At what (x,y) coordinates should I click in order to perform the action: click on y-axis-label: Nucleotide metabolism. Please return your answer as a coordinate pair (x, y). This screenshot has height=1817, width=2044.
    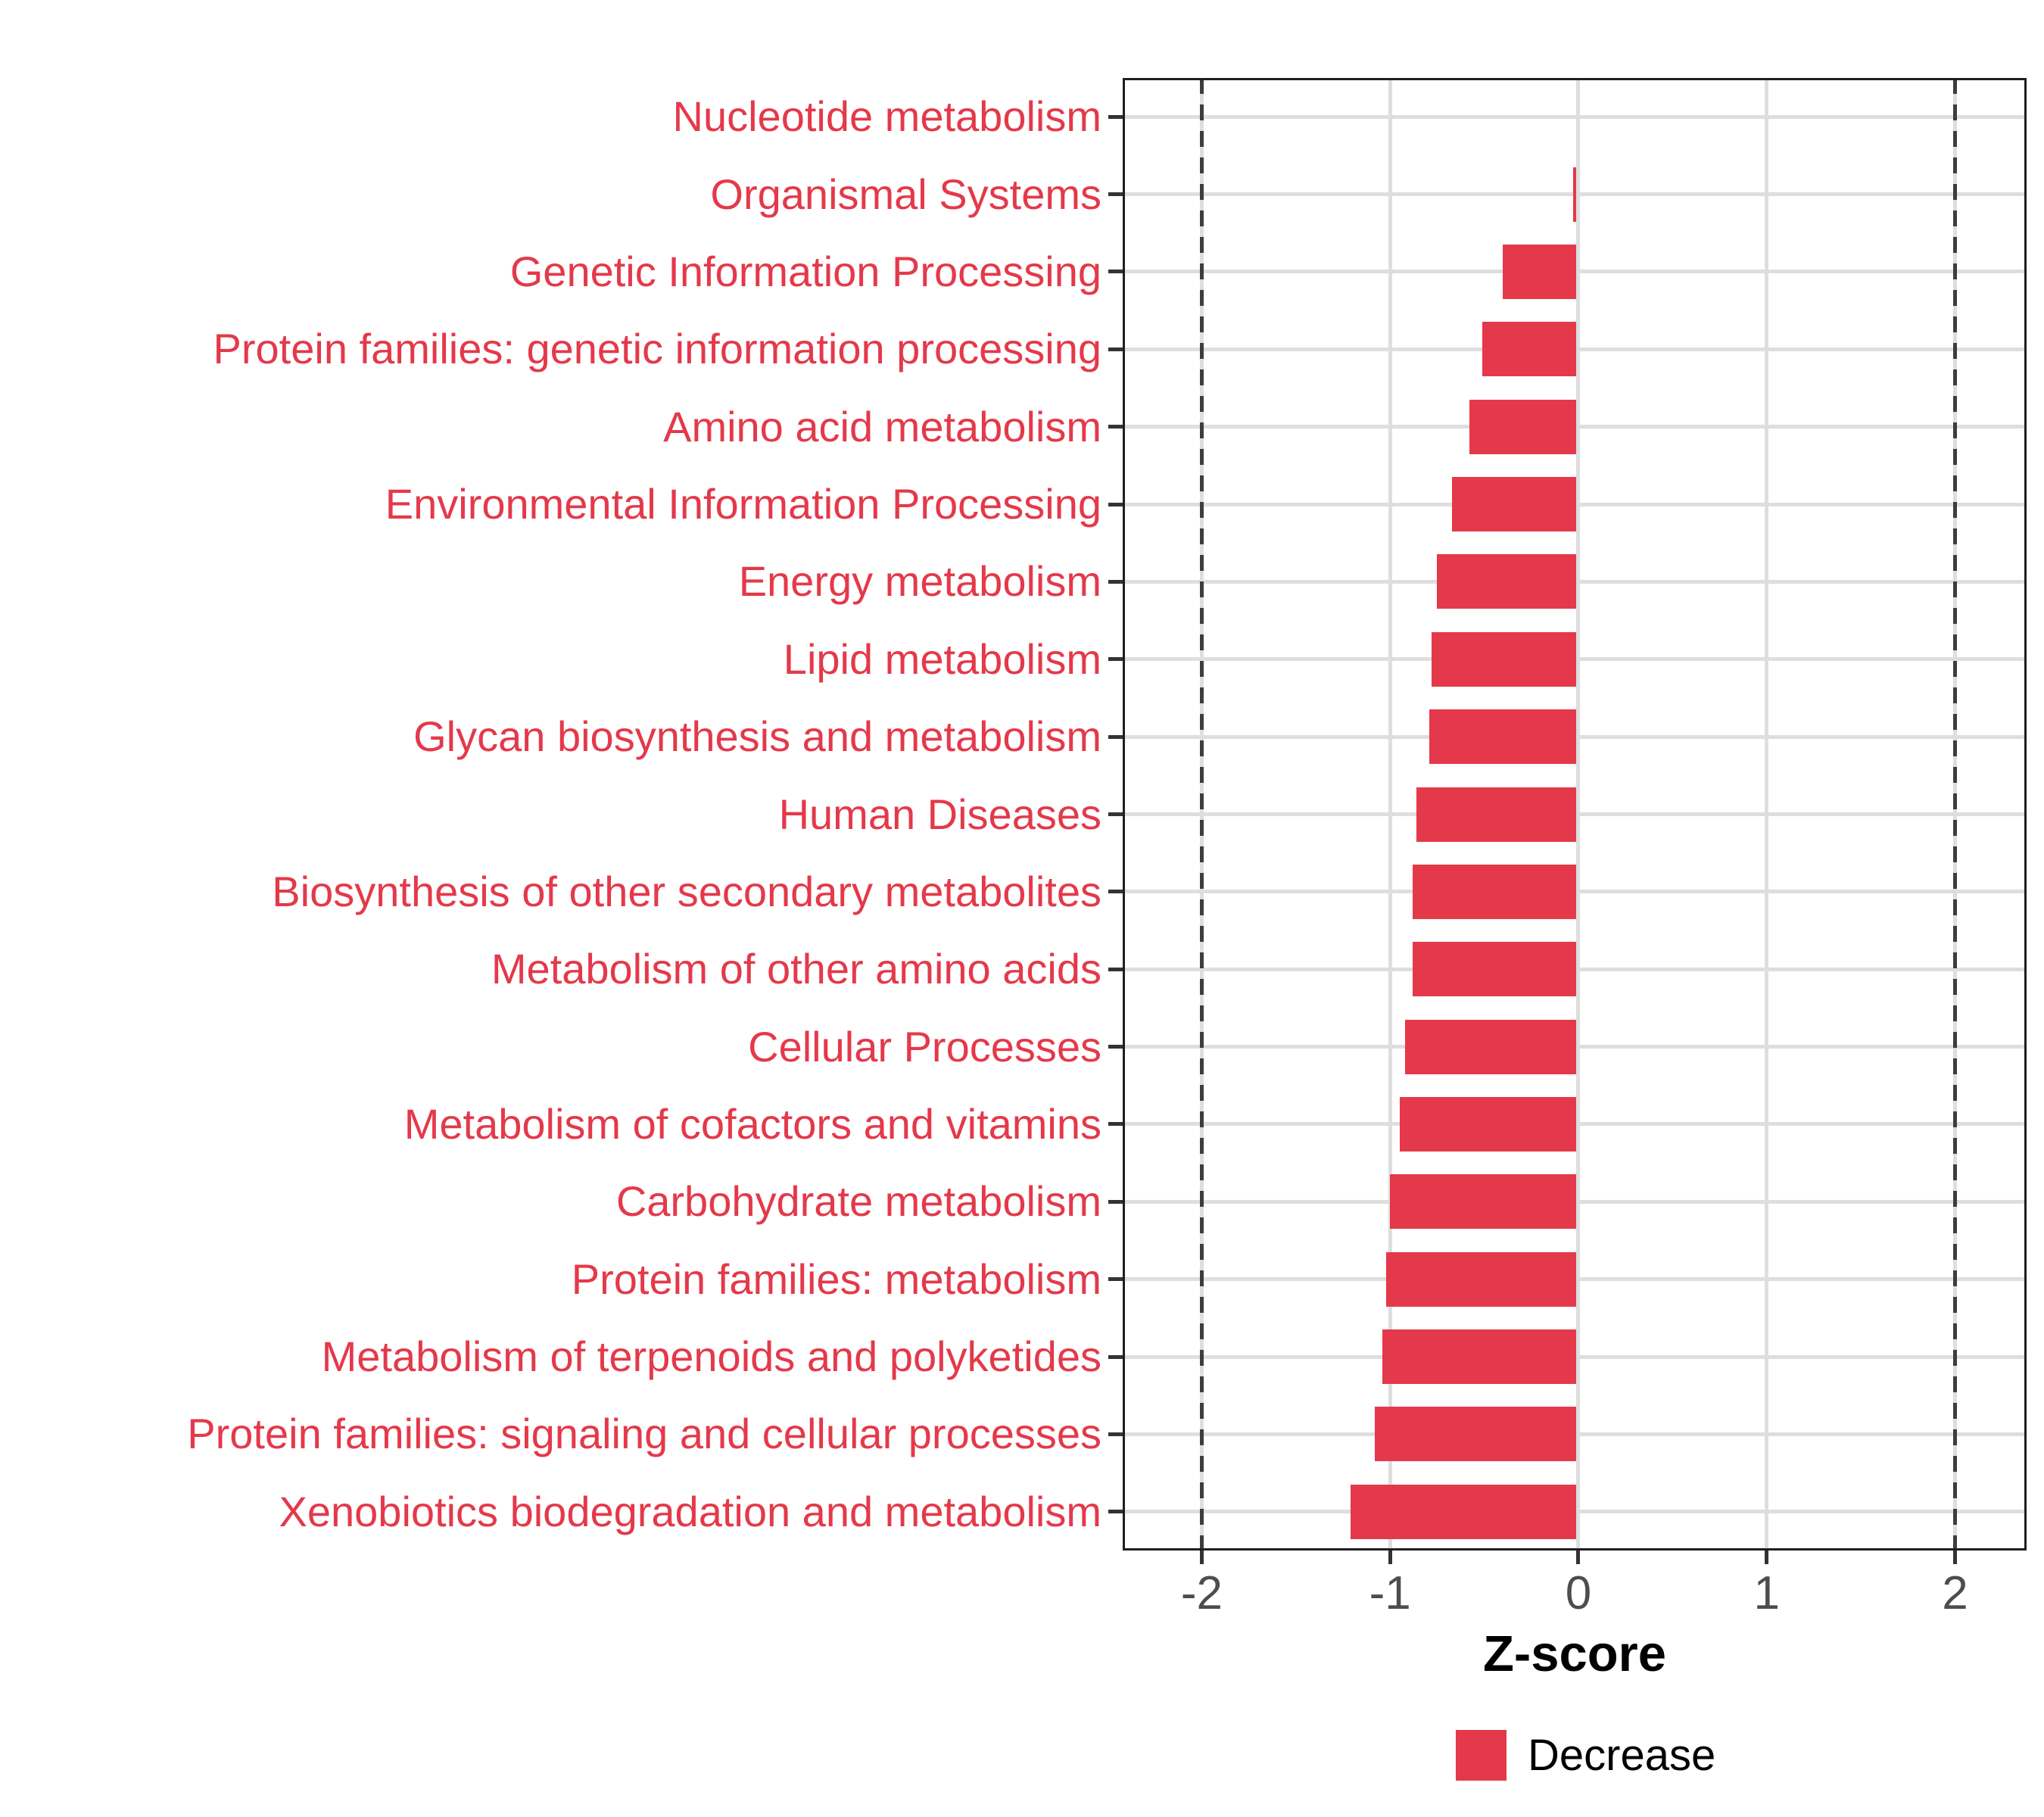
    Looking at the image, I should click on (887, 116).